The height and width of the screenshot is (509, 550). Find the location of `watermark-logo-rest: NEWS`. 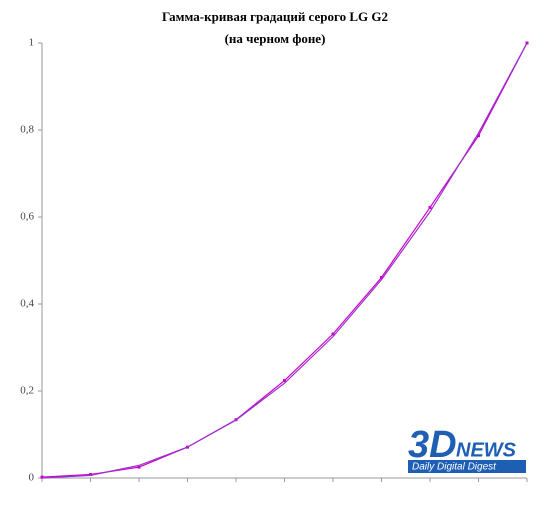

watermark-logo-rest: NEWS is located at coordinates (486, 450).